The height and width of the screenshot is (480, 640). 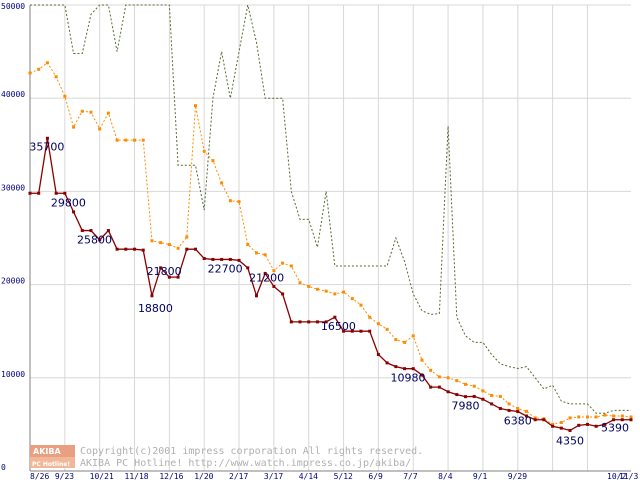 What do you see at coordinates (445, 476) in the screenshot?
I see `x-tick-label: 8/4` at bounding box center [445, 476].